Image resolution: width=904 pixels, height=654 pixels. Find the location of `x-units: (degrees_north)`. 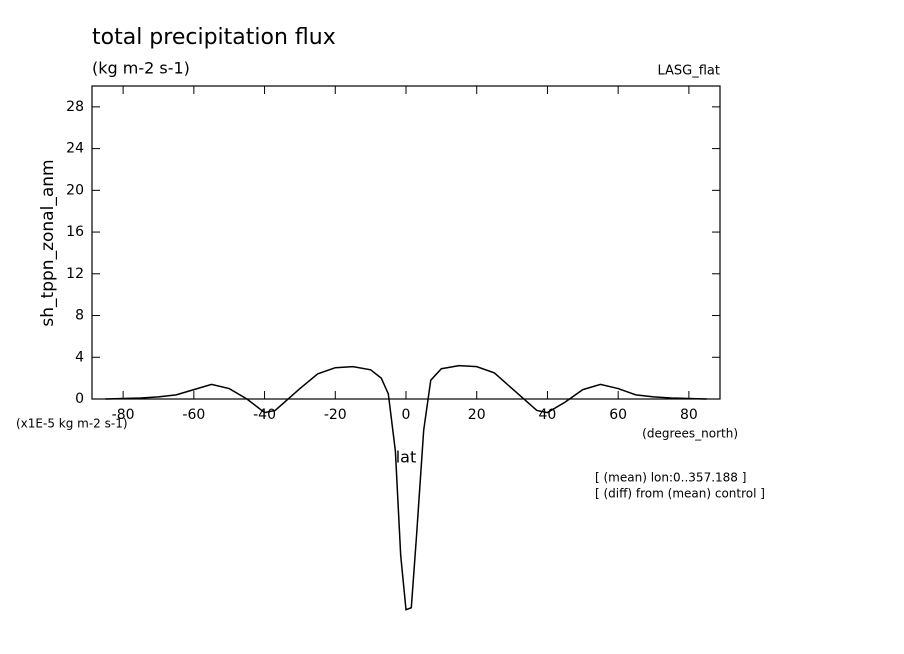

x-units: (degrees_north) is located at coordinates (690, 434).